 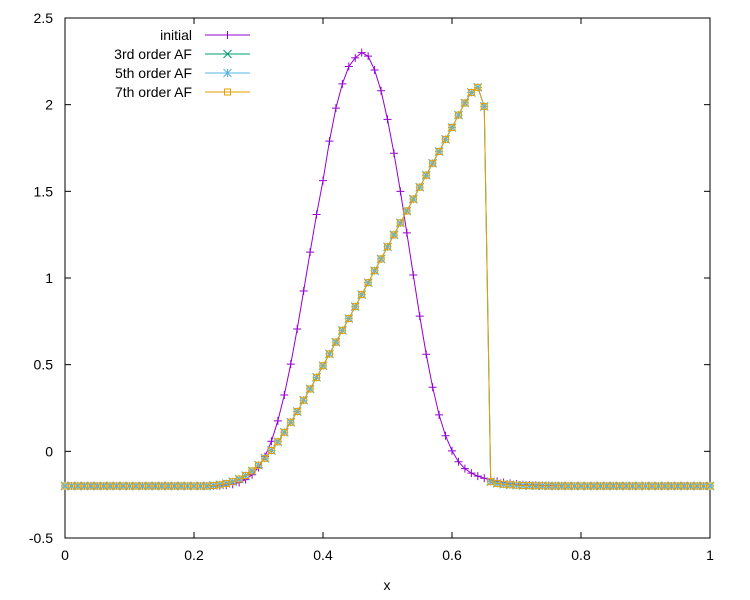 What do you see at coordinates (153, 73) in the screenshot?
I see `legend-label: 5th order AF` at bounding box center [153, 73].